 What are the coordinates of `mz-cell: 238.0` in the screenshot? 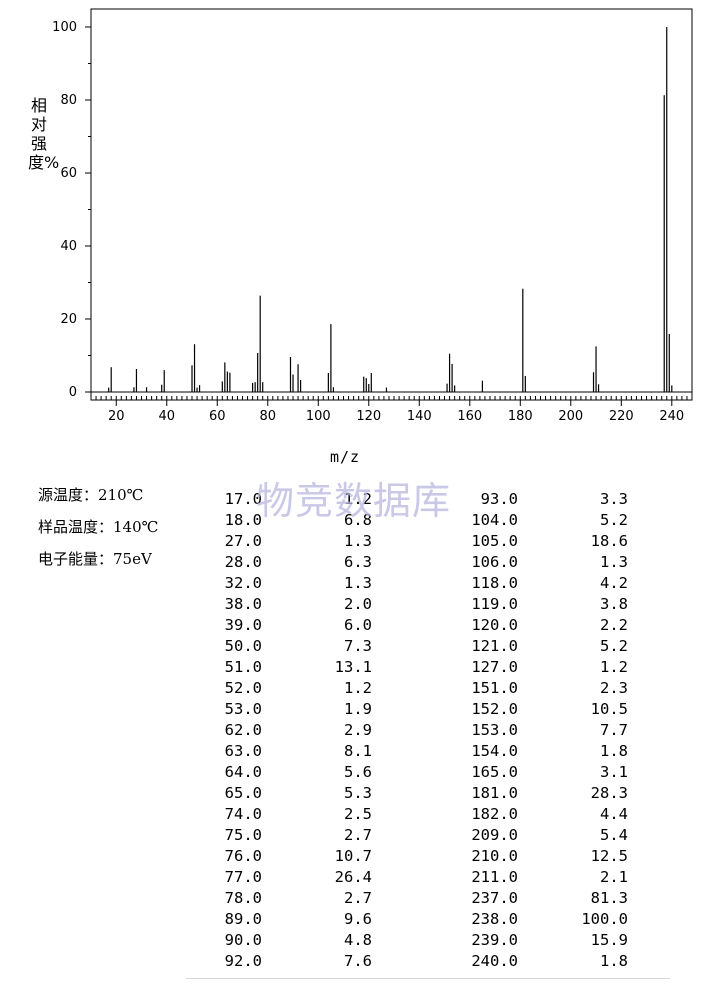 It's located at (494, 919).